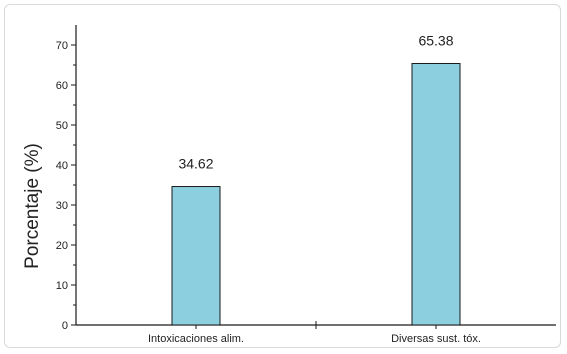  I want to click on data-label: 34.62, so click(195, 164).